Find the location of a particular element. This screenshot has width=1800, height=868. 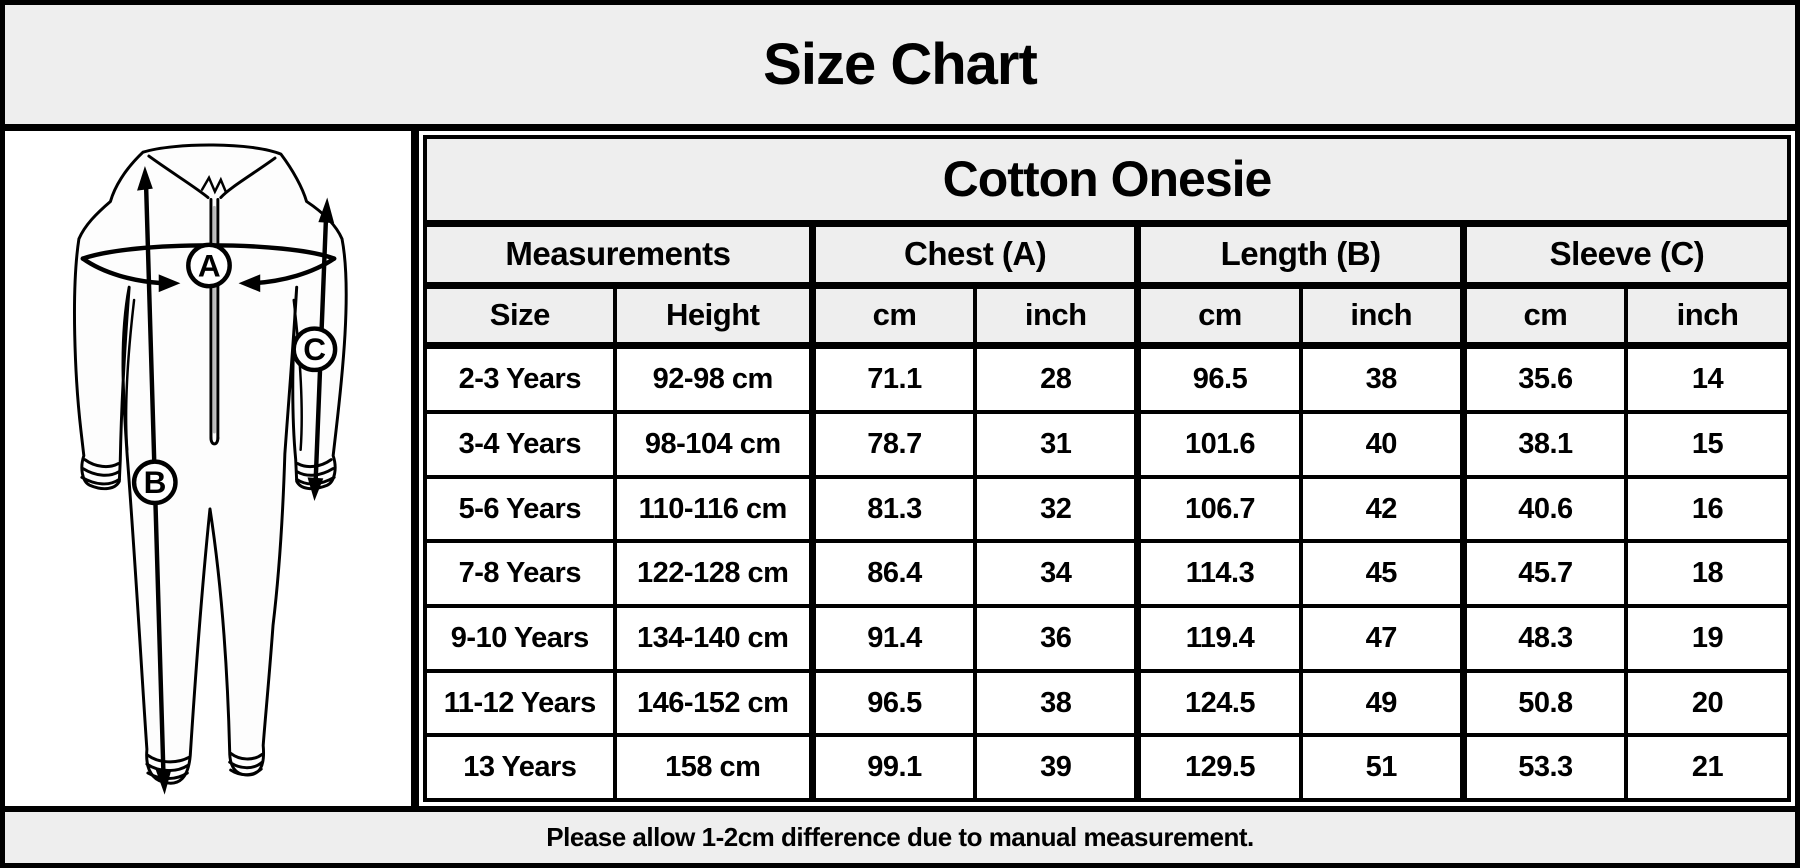

col-header-sleeve-cm: cm is located at coordinates (1544, 316).